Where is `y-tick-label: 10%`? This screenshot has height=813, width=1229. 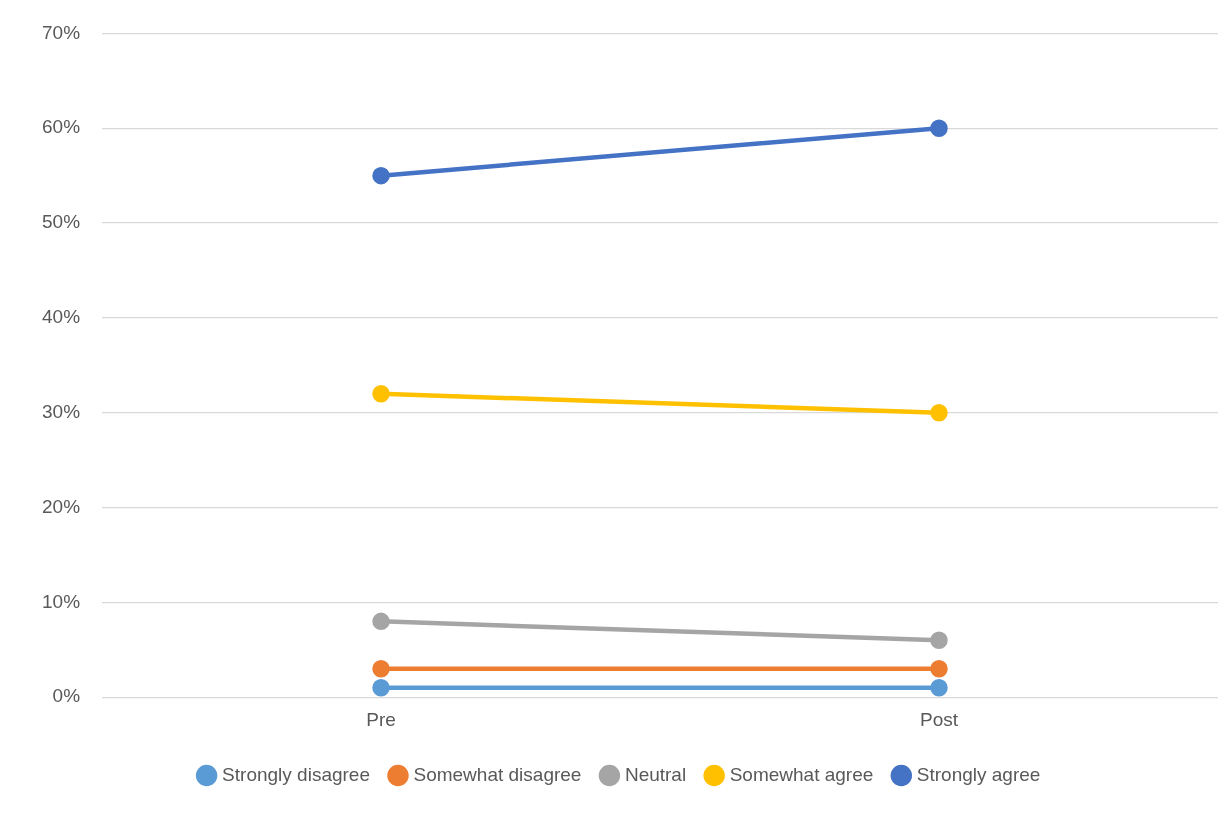 y-tick-label: 10% is located at coordinates (61, 601).